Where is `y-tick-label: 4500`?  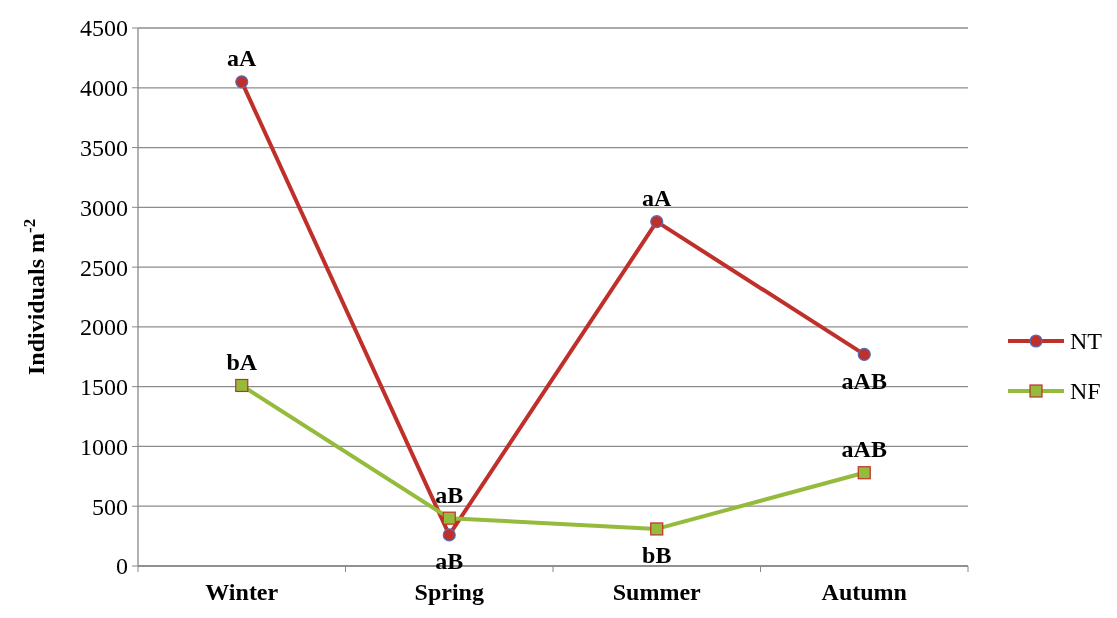 y-tick-label: 4500 is located at coordinates (104, 28).